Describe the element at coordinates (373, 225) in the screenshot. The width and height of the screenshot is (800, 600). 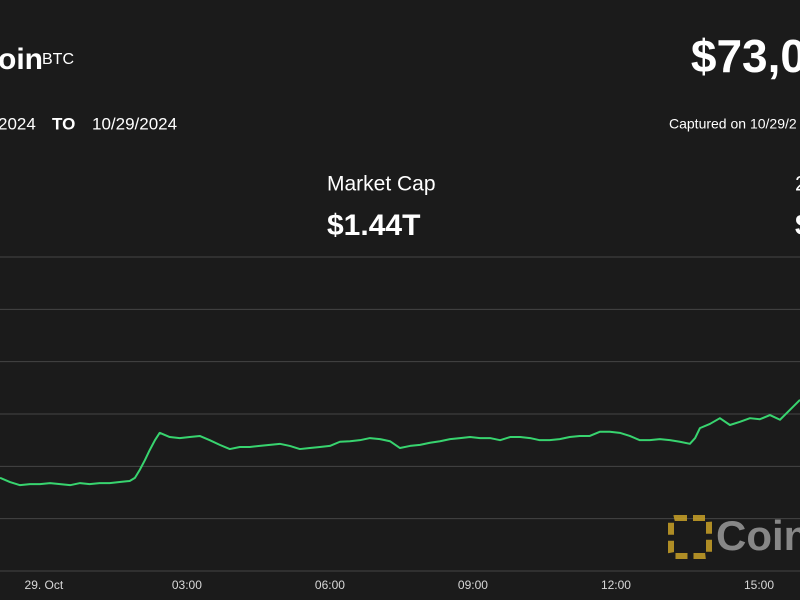
I see `stat-value: $1.44T` at that location.